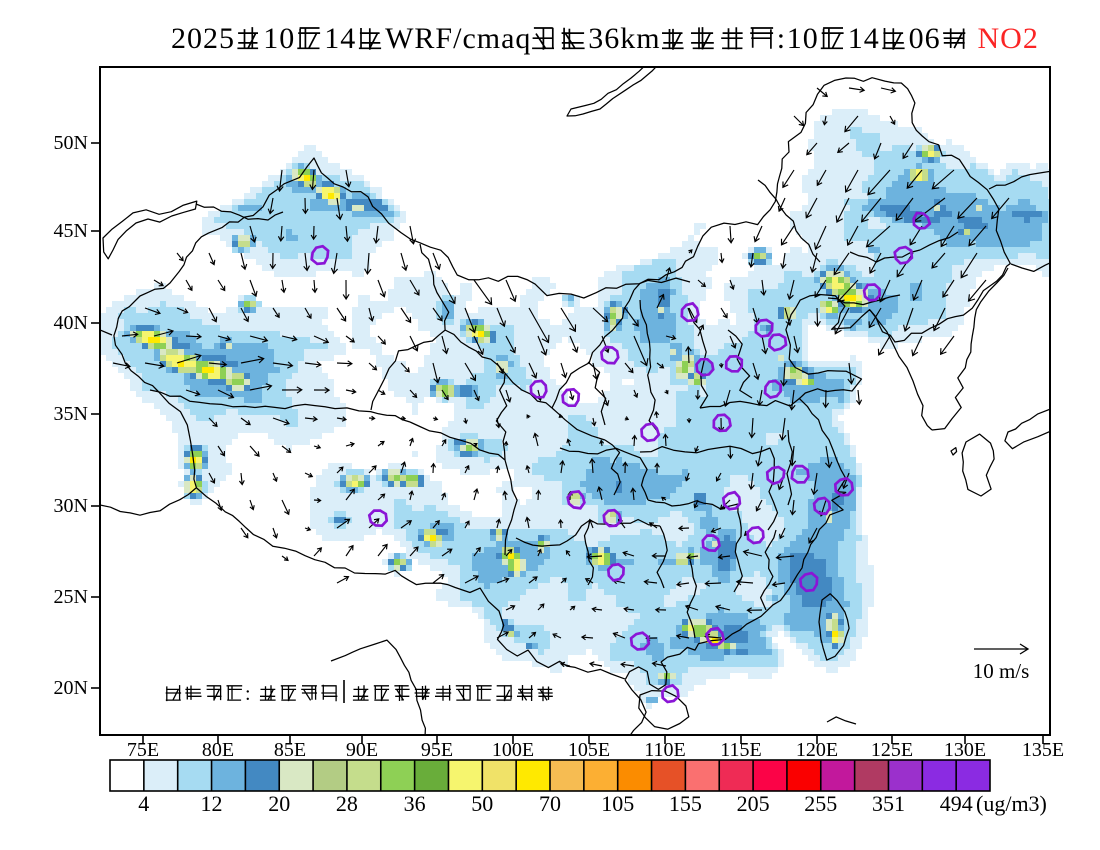 This screenshot has width=1100, height=850. I want to click on svg-text: 105E, so click(589, 750).